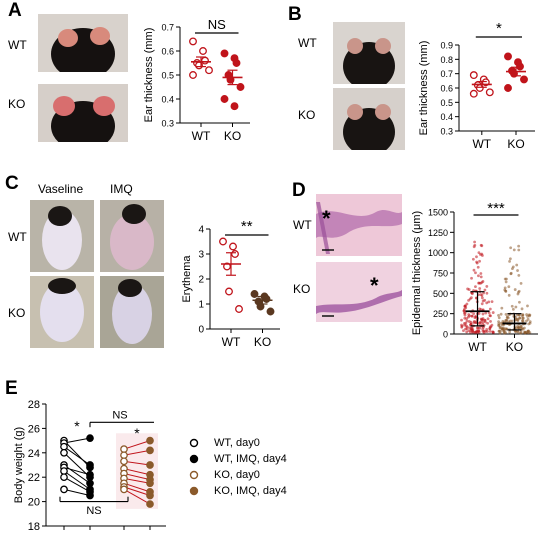  What do you see at coordinates (438, 213) in the screenshot?
I see `y-tick-label: 1500` at bounding box center [438, 213].